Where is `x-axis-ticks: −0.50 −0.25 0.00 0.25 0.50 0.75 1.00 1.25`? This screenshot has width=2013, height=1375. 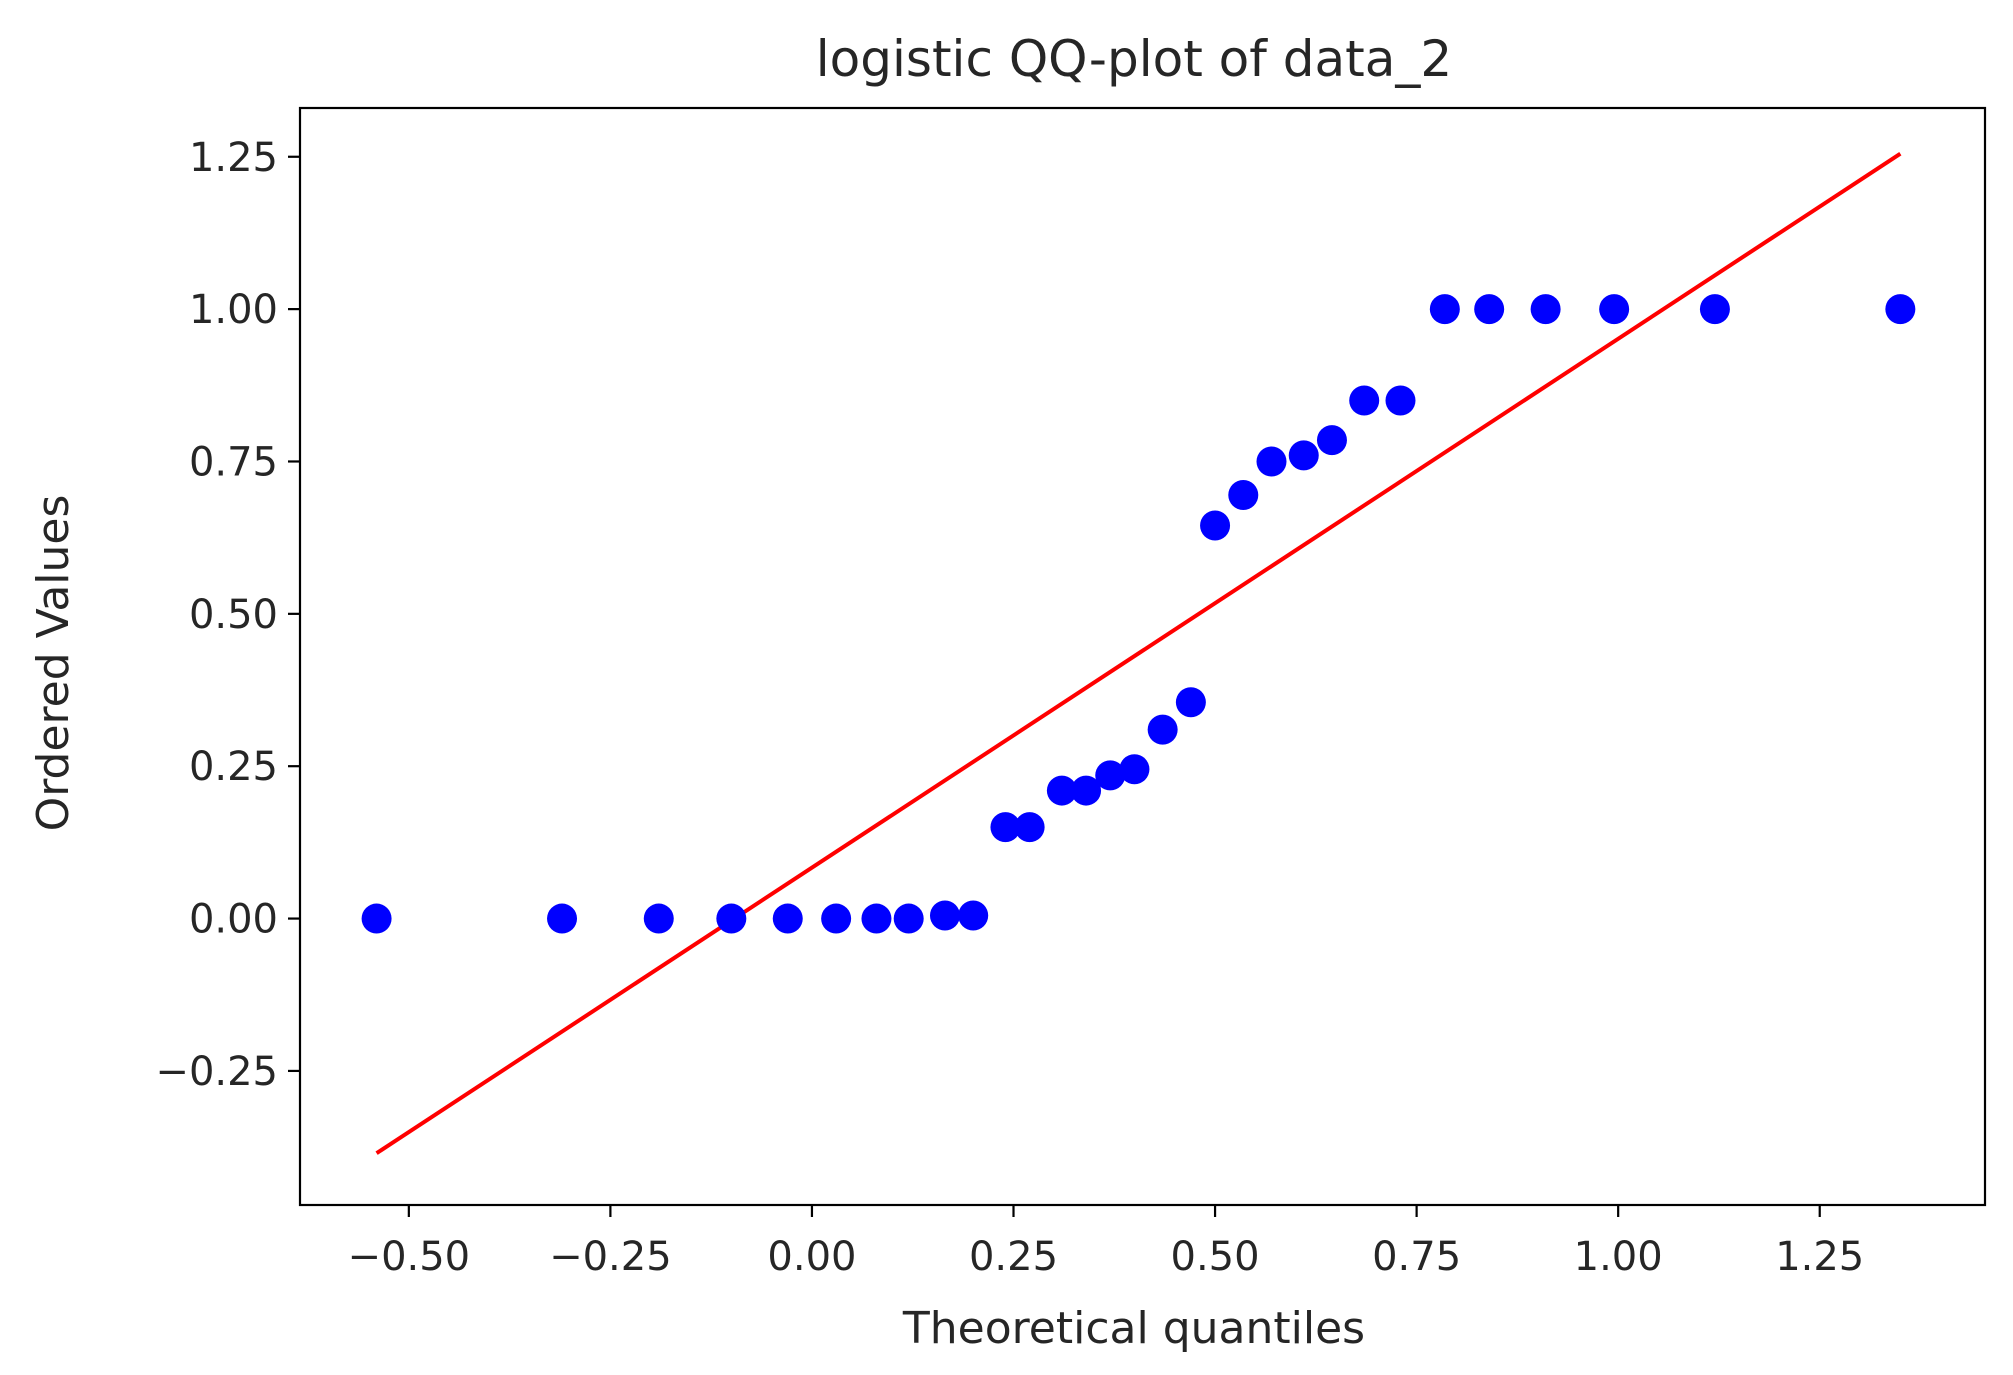 x-axis-ticks: −0.50 −0.25 0.00 0.25 0.50 0.75 1.00 1.25 is located at coordinates (1106, 1242).